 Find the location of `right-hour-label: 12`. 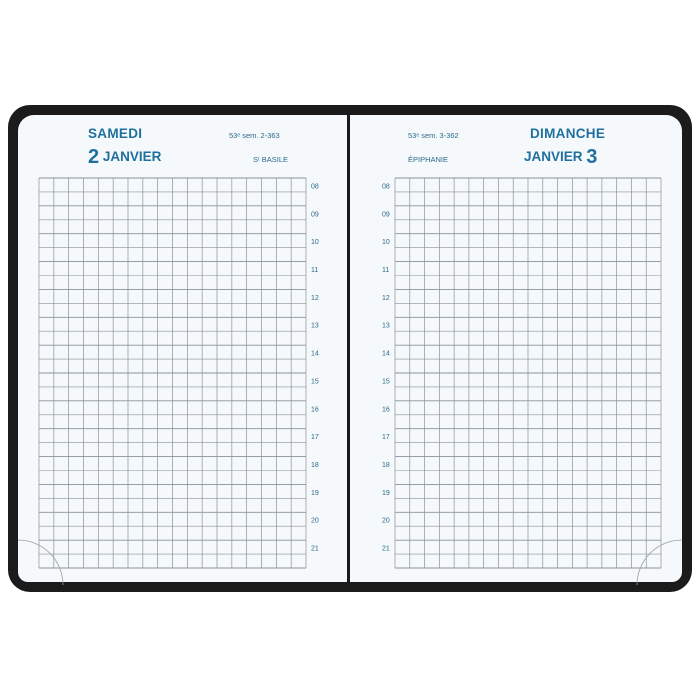

right-hour-label: 12 is located at coordinates (386, 298).